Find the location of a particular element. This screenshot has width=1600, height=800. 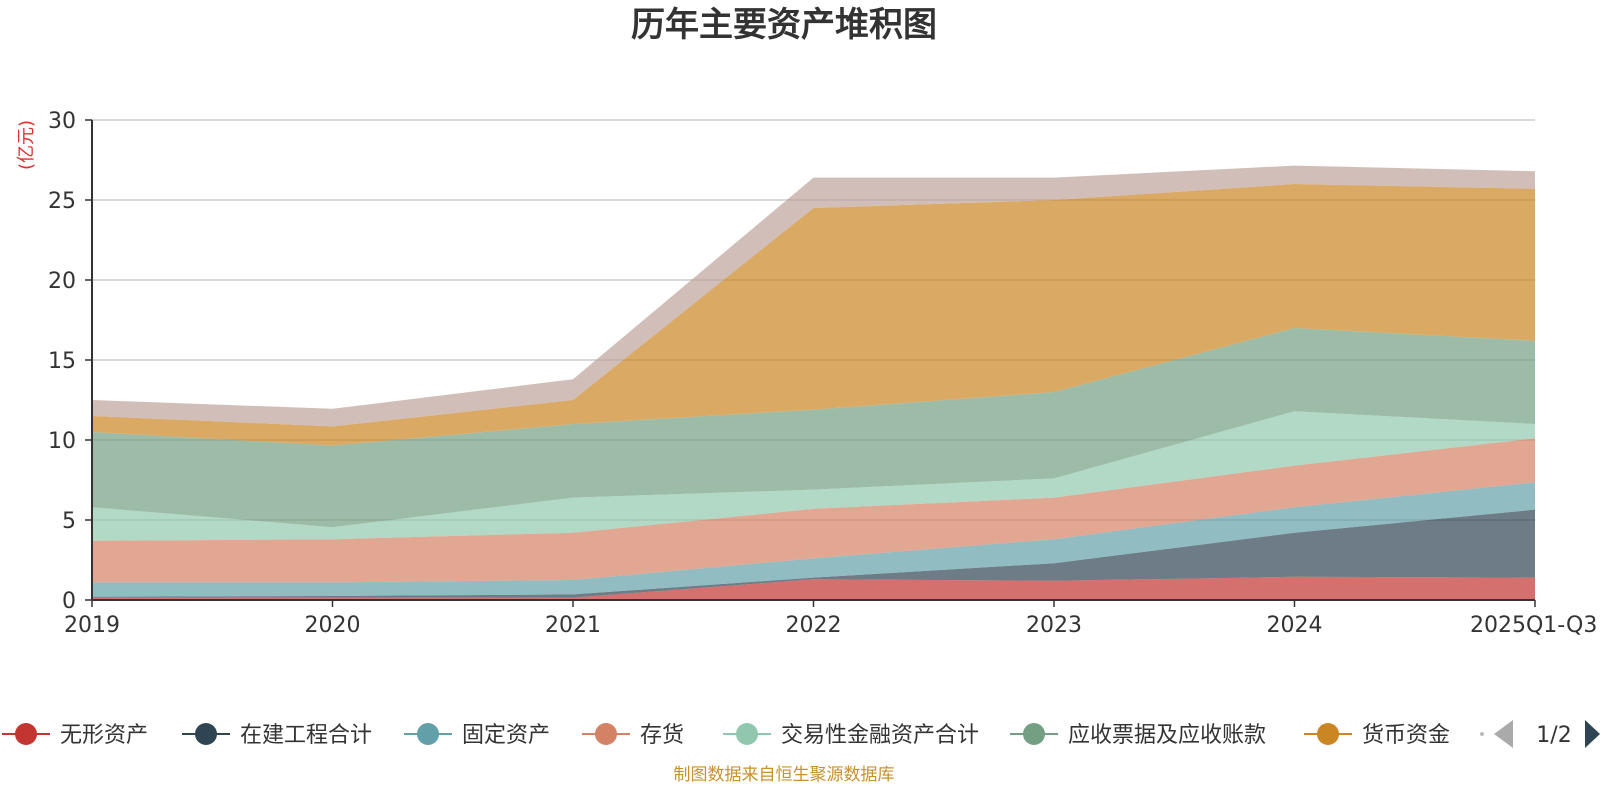

legend-label-0: 无形资产 is located at coordinates (104, 735).